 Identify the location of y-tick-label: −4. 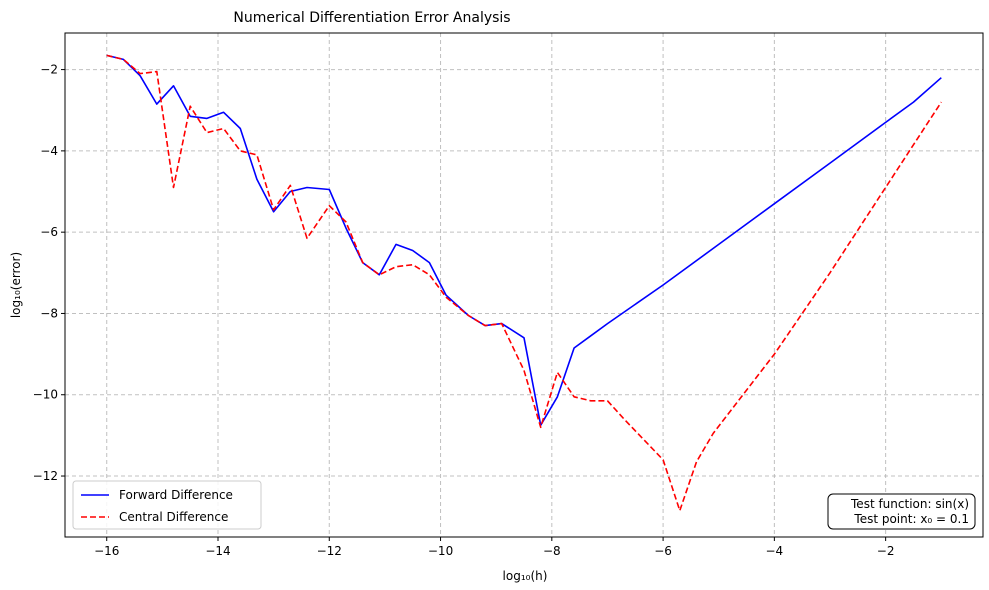
(49, 151).